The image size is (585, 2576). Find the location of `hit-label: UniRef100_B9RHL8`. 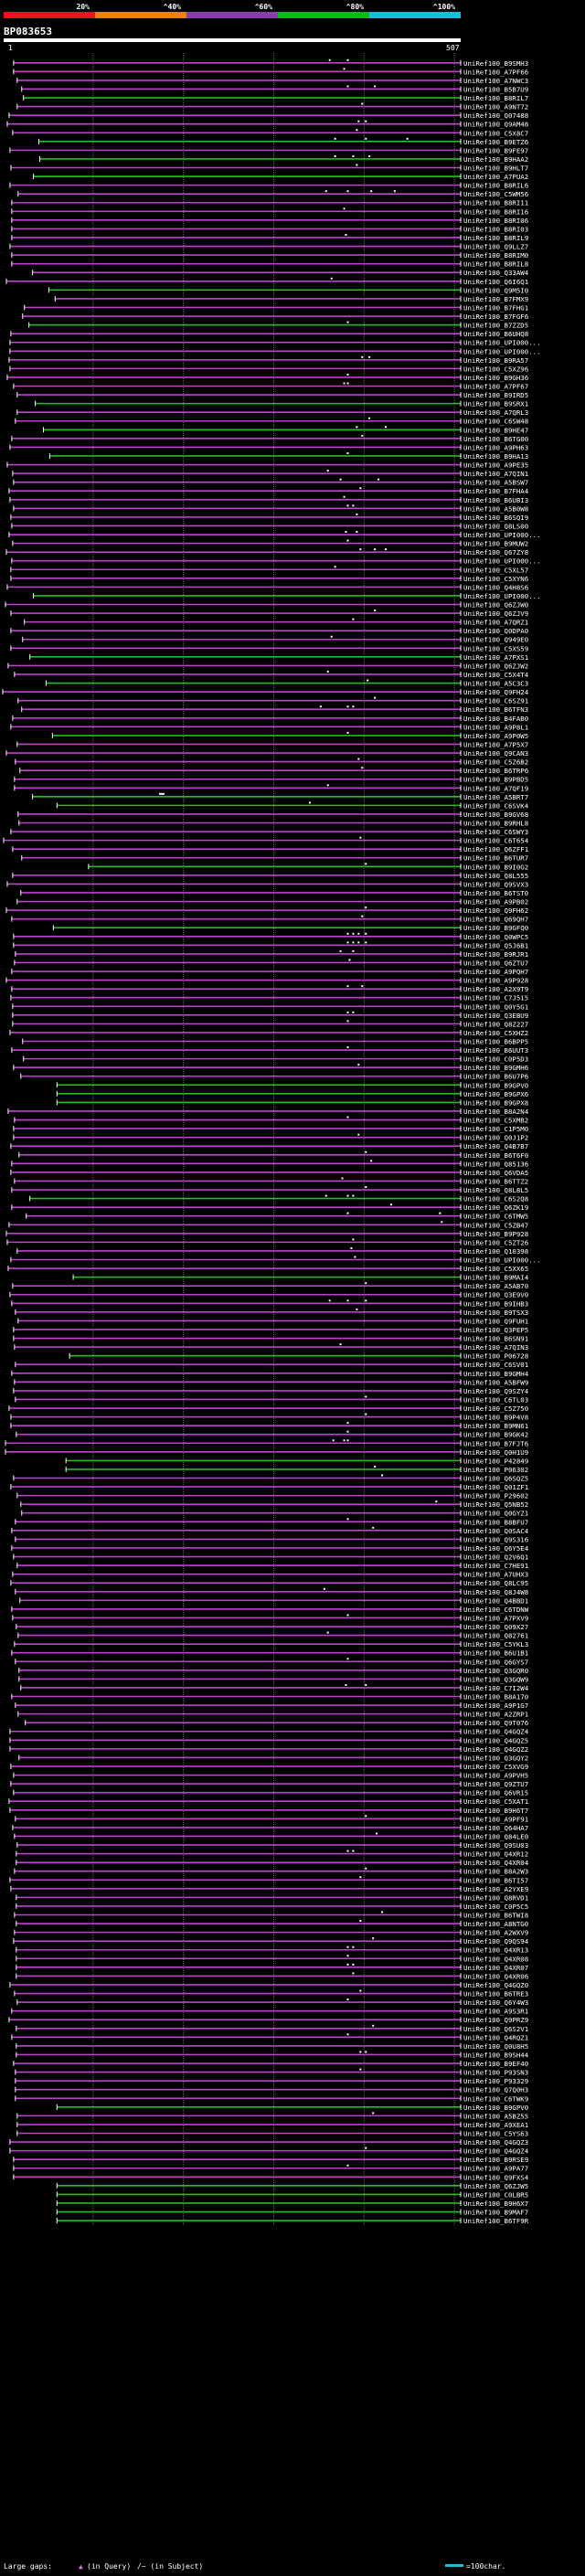

hit-label: UniRef100_B9RHL8 is located at coordinates (495, 824).